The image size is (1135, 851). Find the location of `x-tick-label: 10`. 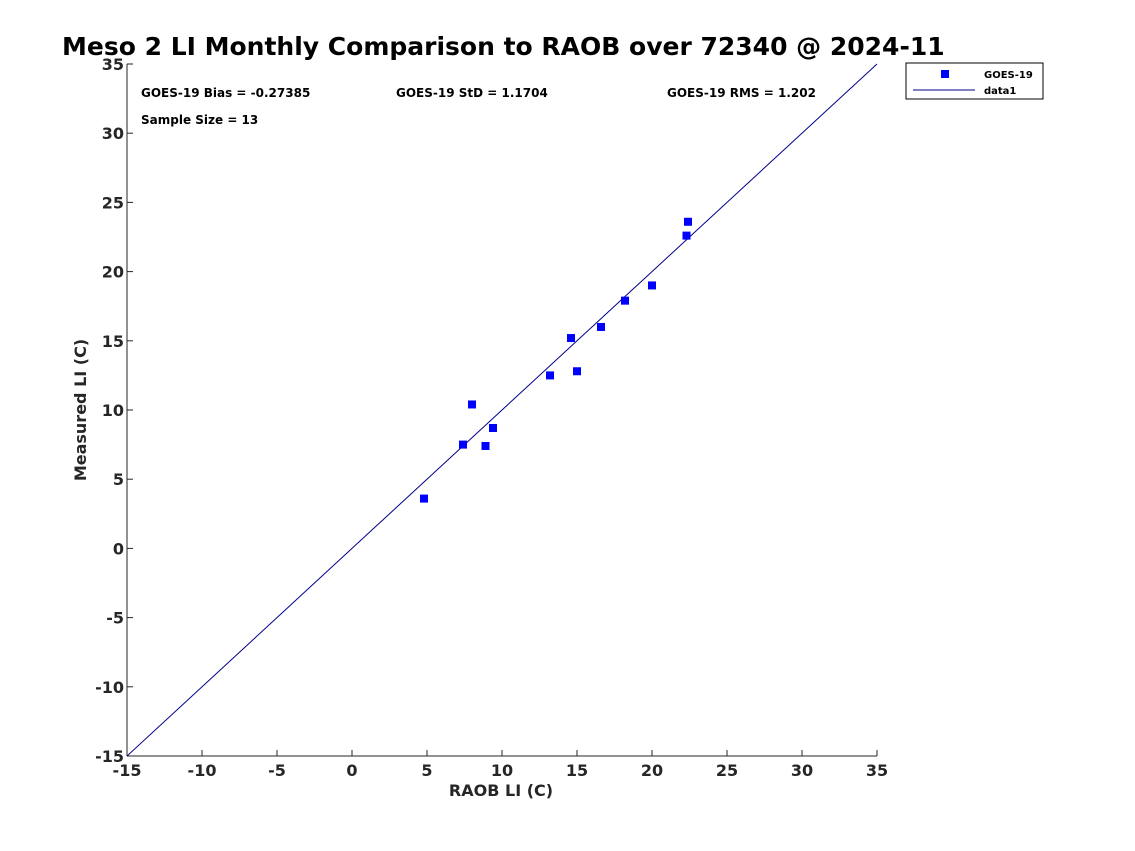

x-tick-label: 10 is located at coordinates (502, 770).